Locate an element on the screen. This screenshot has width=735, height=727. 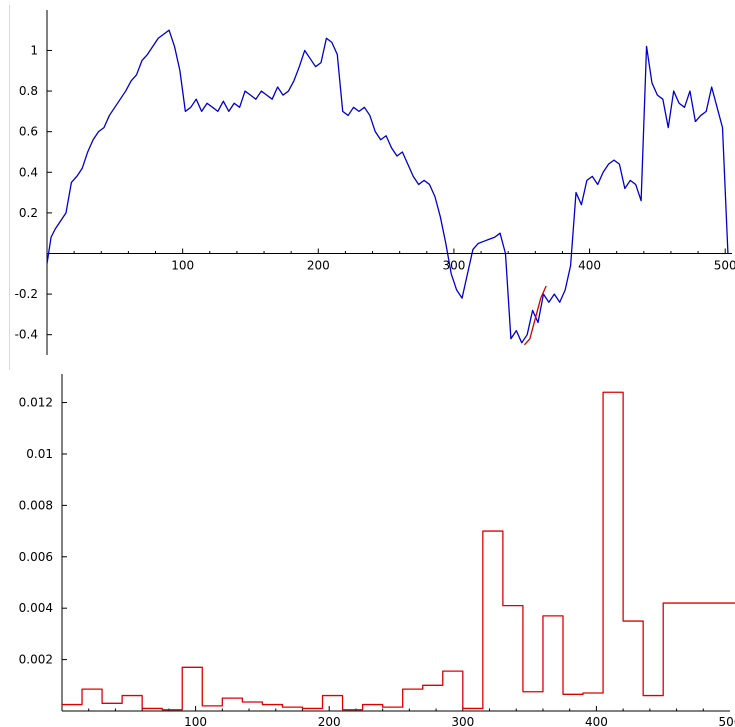
bottom-y-tick-label: 0.008 is located at coordinates (36, 505).